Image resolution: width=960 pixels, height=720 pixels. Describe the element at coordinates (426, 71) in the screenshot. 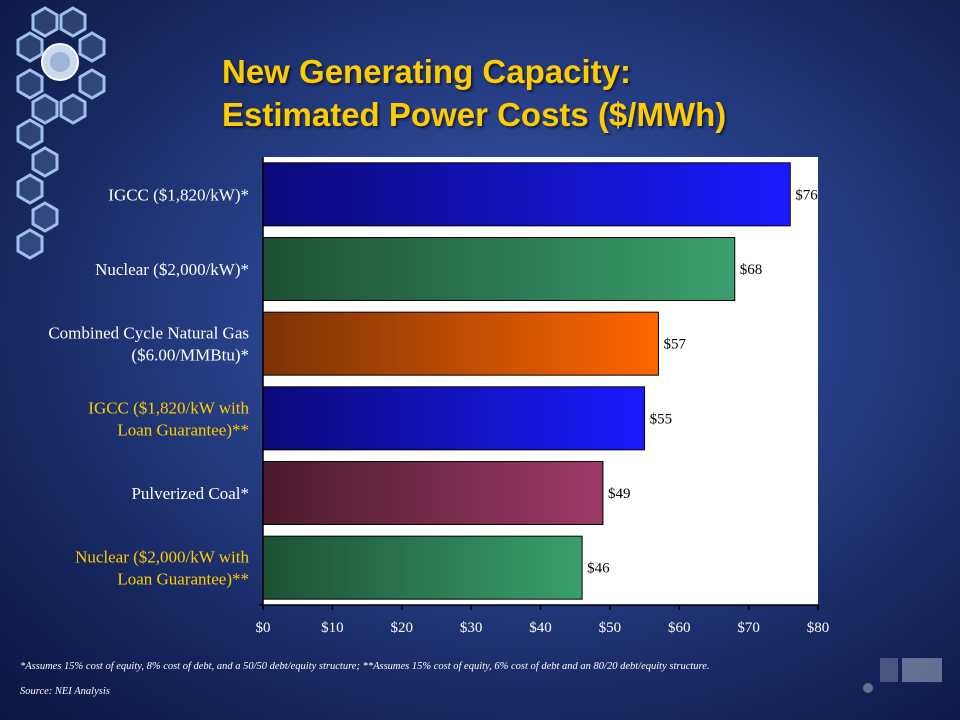

I see `title-line-1: New Generating Capacity:` at that location.